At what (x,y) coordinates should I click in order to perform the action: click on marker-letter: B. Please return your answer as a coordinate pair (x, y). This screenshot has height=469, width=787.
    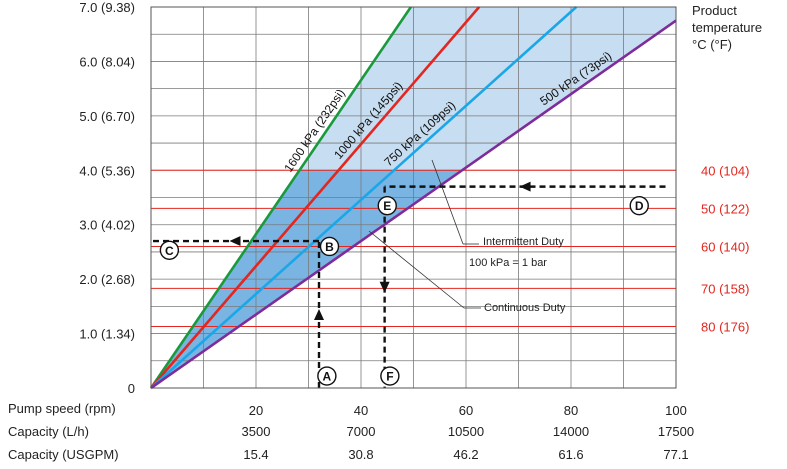
    Looking at the image, I should click on (329, 247).